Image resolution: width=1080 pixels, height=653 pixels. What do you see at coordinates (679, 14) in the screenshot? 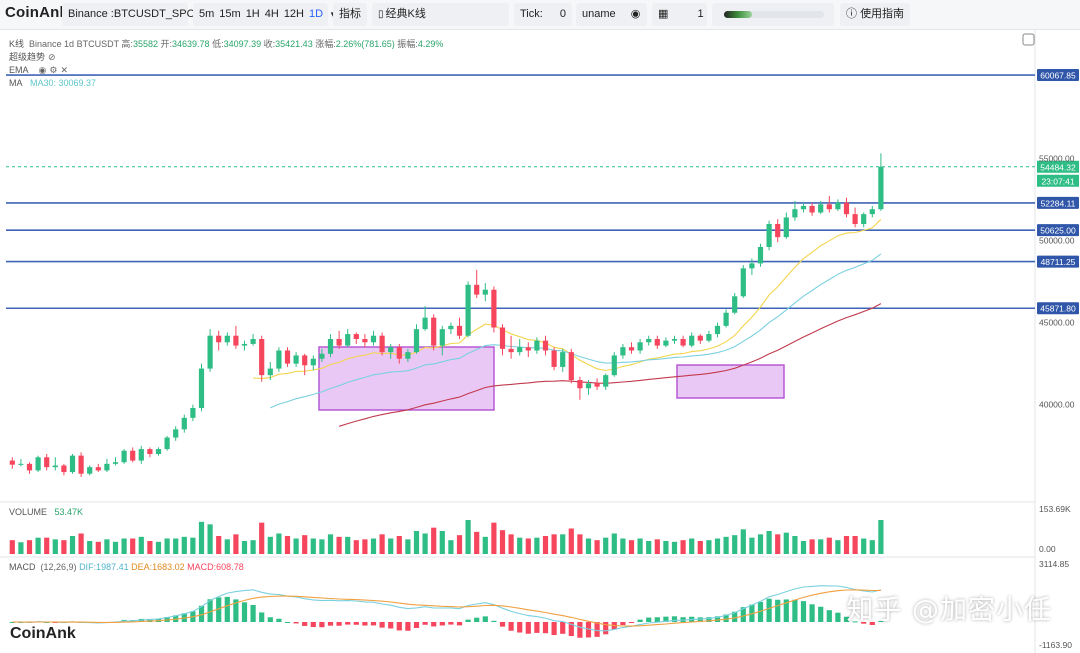
I see `layout-button: ▦ 1` at bounding box center [679, 14].